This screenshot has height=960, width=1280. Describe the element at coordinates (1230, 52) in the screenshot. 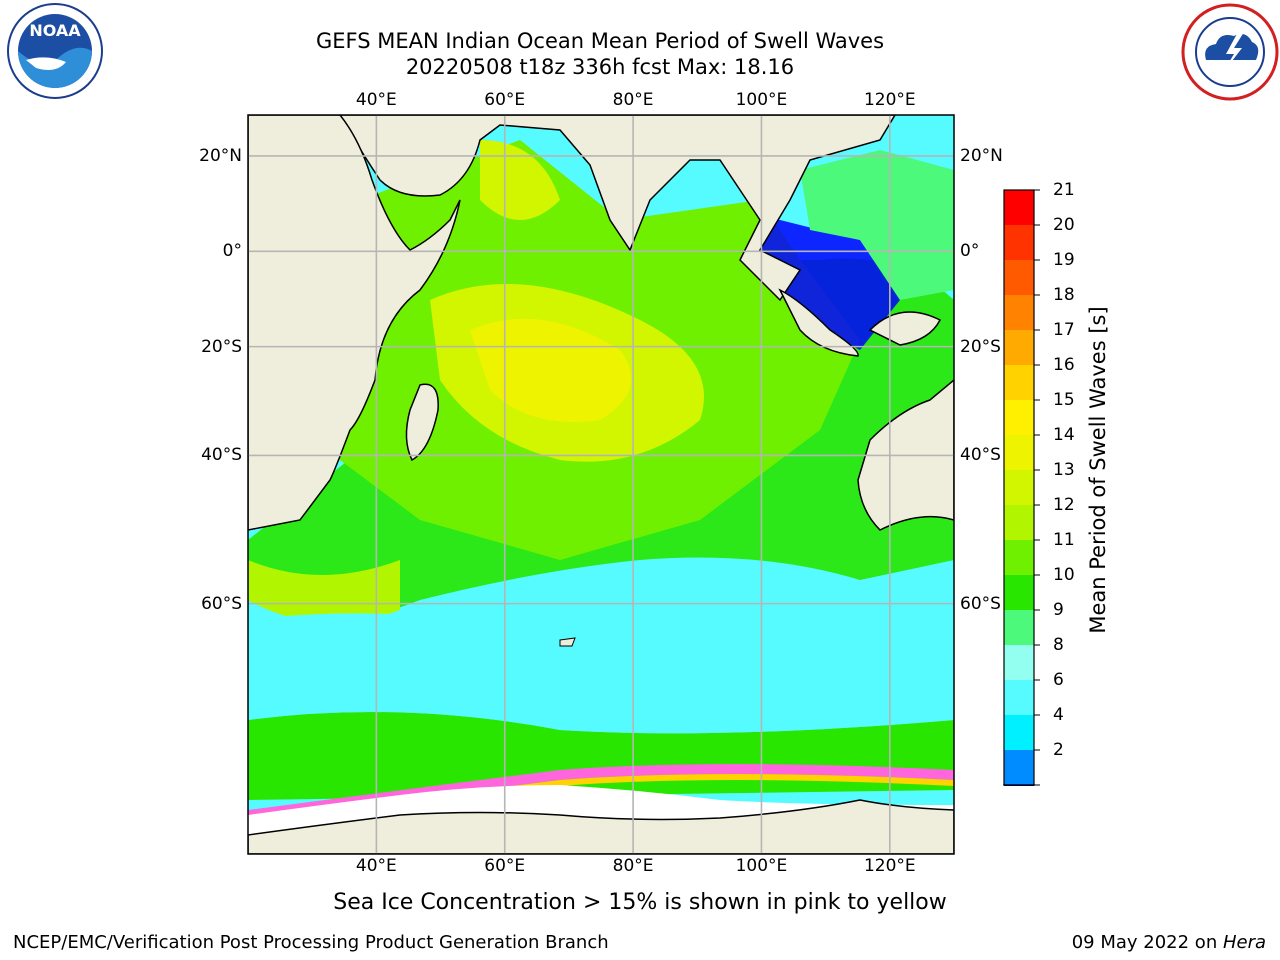

I see `nws-logo` at that location.